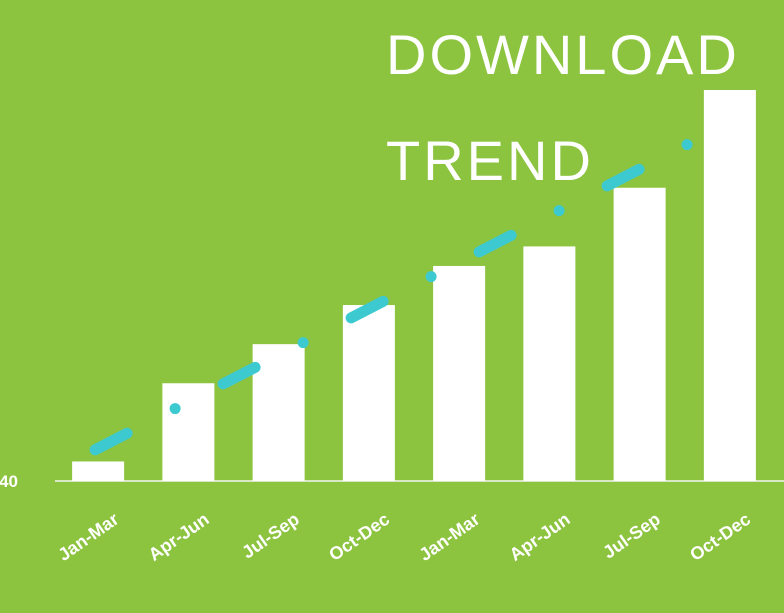 The image size is (784, 613). What do you see at coordinates (9, 481) in the screenshot?
I see `y-tick-label: 40` at bounding box center [9, 481].